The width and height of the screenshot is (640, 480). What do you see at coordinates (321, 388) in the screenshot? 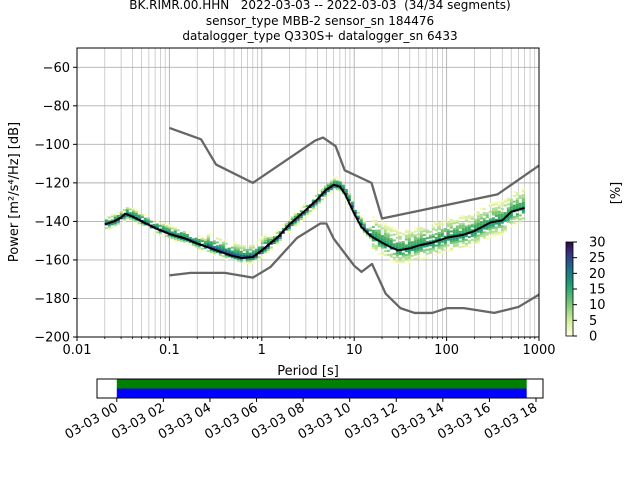
I see `coverage-bars` at bounding box center [321, 388].